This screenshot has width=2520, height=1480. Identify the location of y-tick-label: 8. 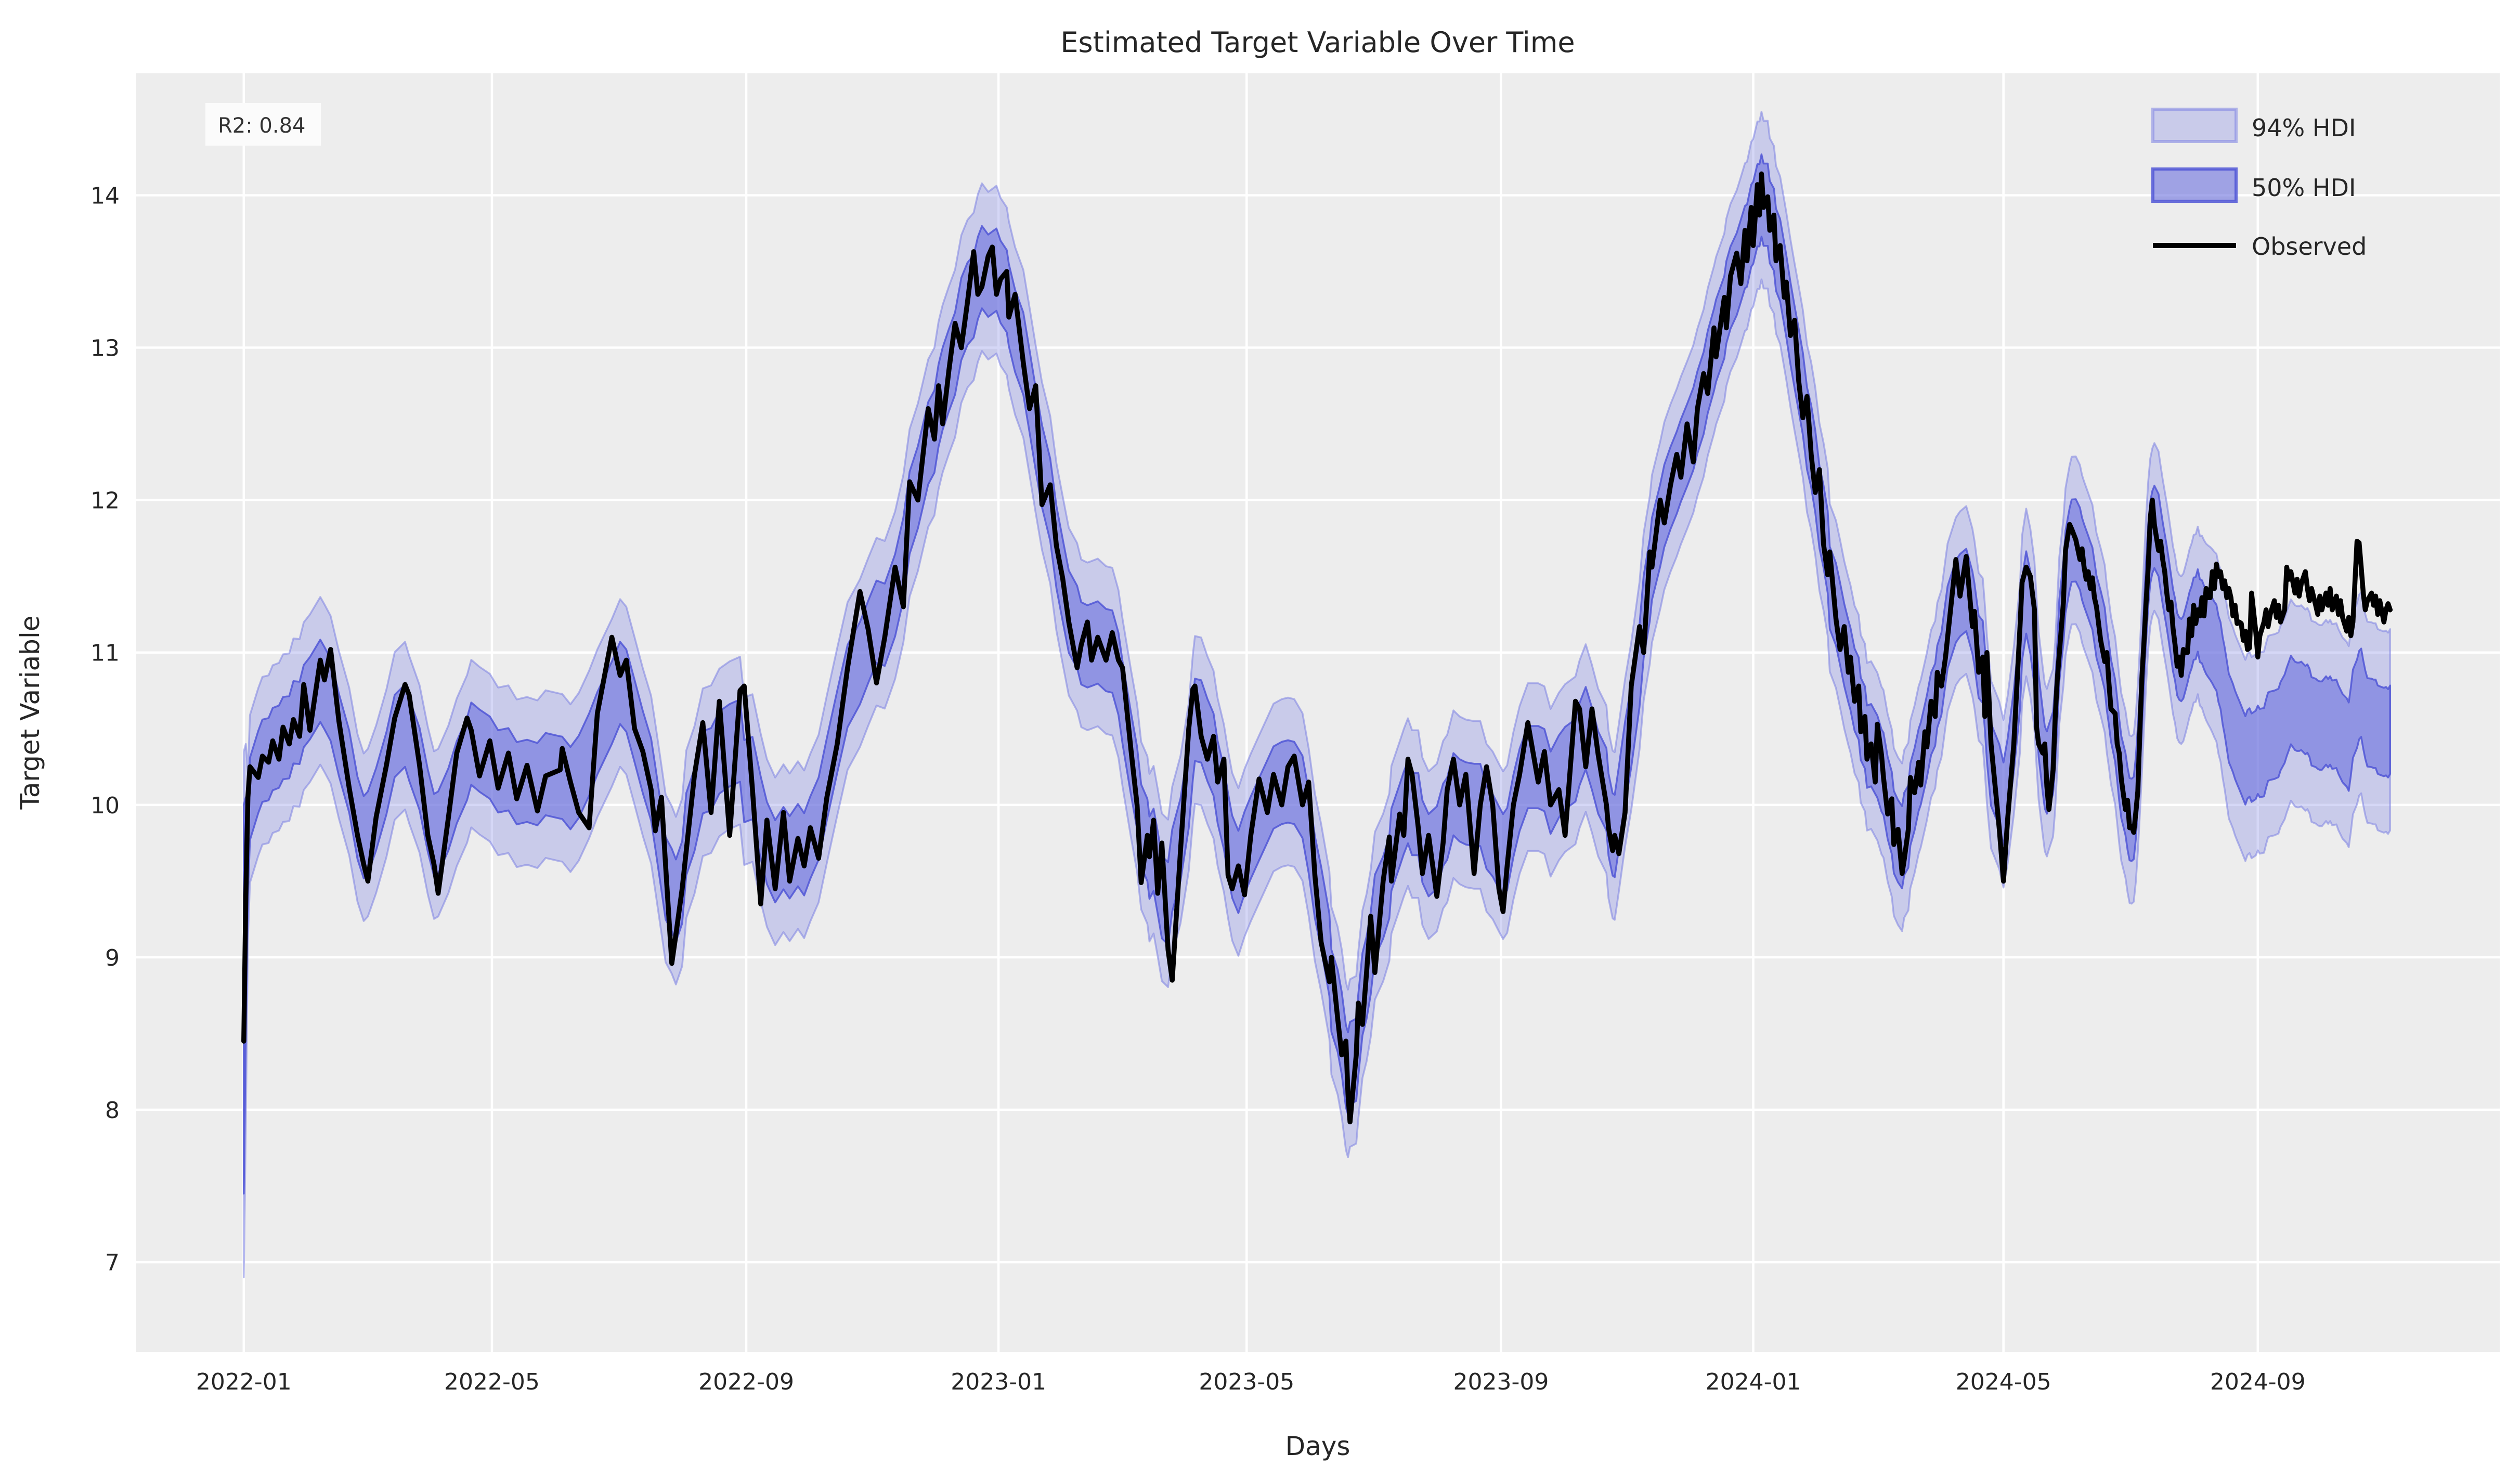
(112, 1110).